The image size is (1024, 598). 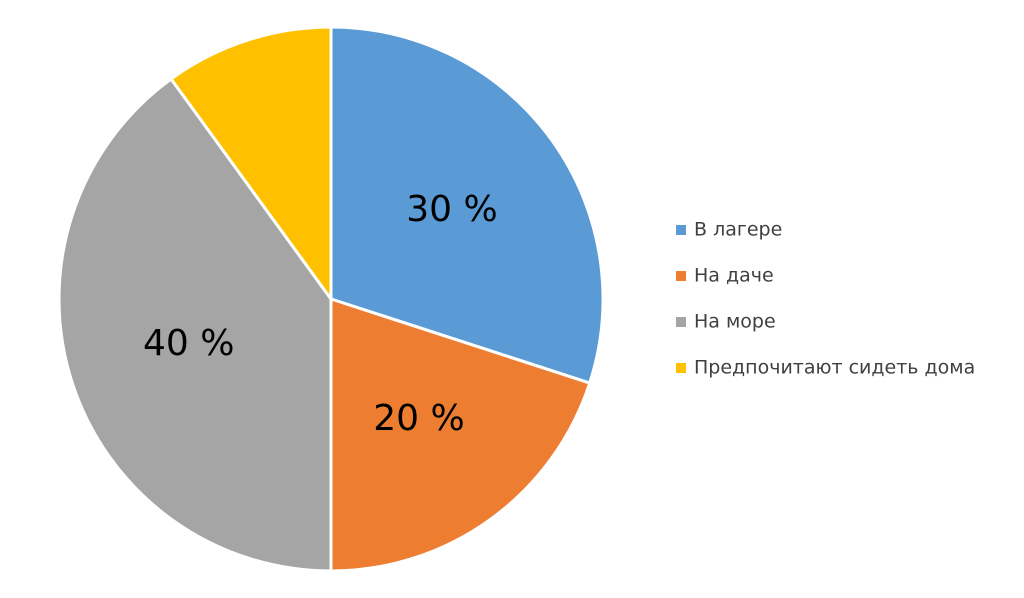 What do you see at coordinates (834, 368) in the screenshot?
I see `legend-label: Предпочитают сидеть дома` at bounding box center [834, 368].